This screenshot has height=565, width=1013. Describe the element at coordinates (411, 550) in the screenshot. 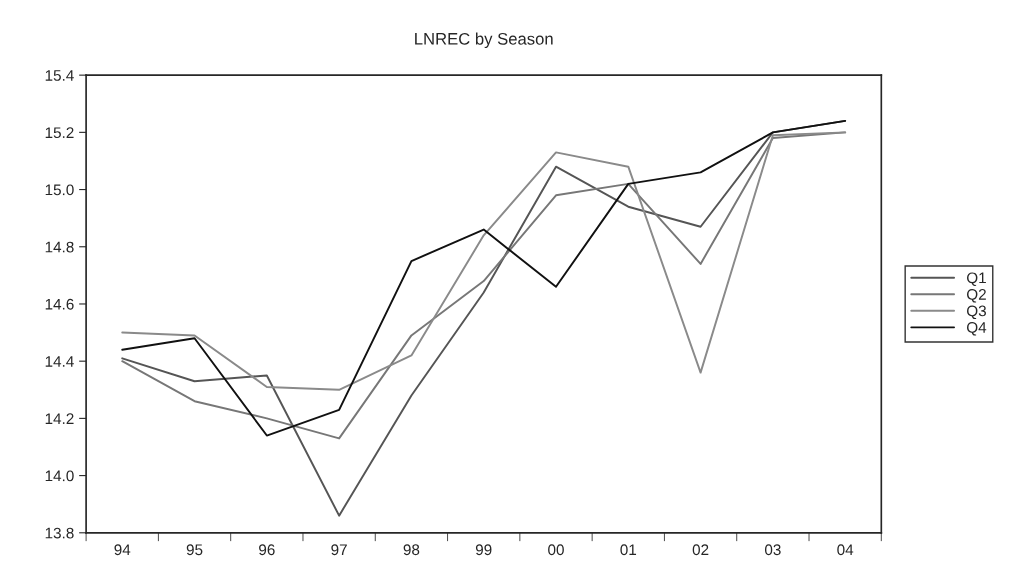

I see `x-tick-label: 98` at that location.